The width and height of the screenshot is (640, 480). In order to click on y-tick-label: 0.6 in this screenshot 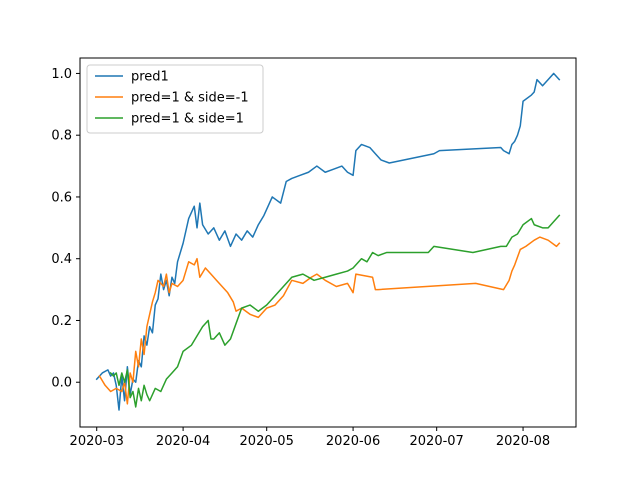, I will do `click(61, 197)`.